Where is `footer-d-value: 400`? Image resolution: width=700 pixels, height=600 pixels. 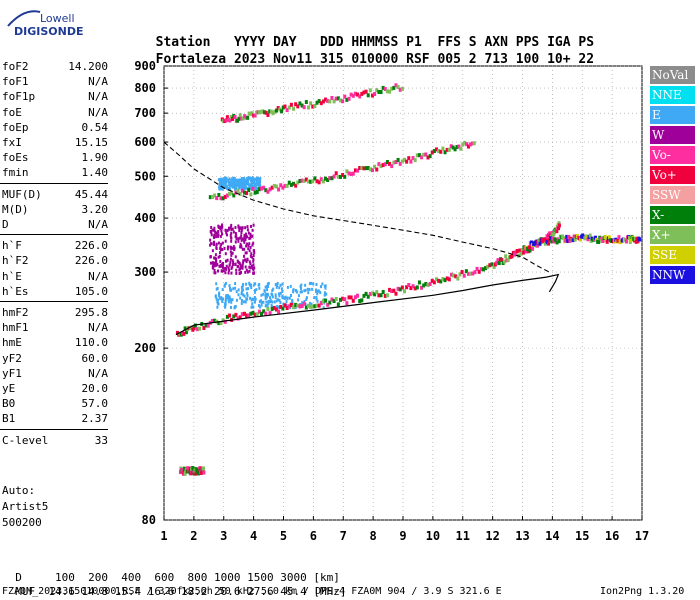 footer-d-value: 400 is located at coordinates (131, 577).